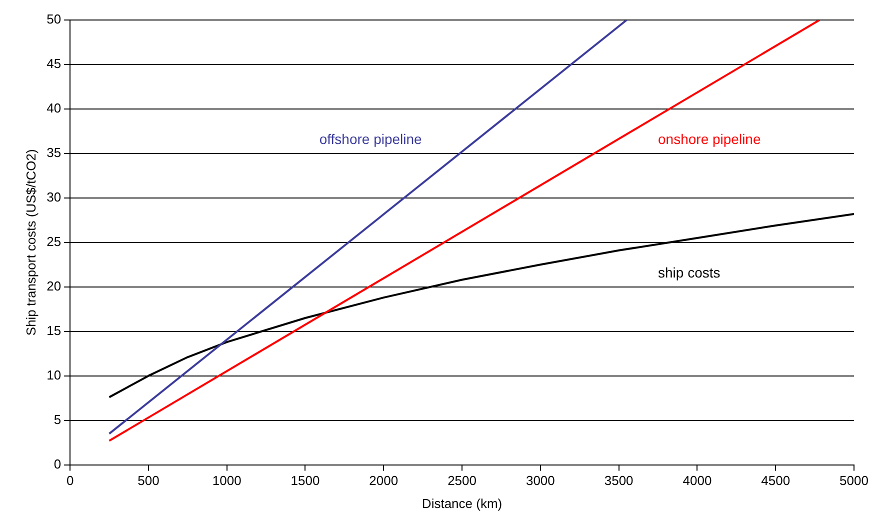 This screenshot has height=526, width=894. I want to click on y-tick-label: 40, so click(54, 108).